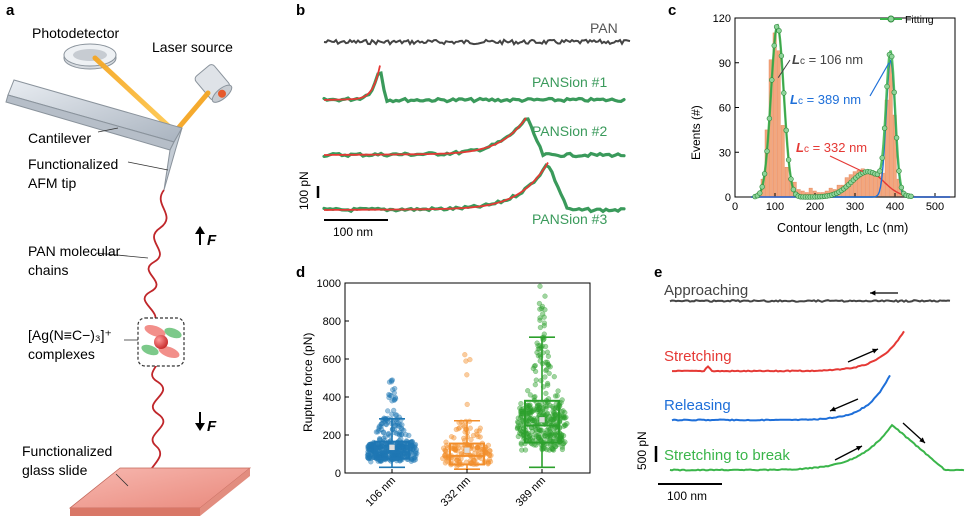  Describe the element at coordinates (569, 82) in the screenshot. I see `trace-label-pansion-1: PANSion #1` at that location.